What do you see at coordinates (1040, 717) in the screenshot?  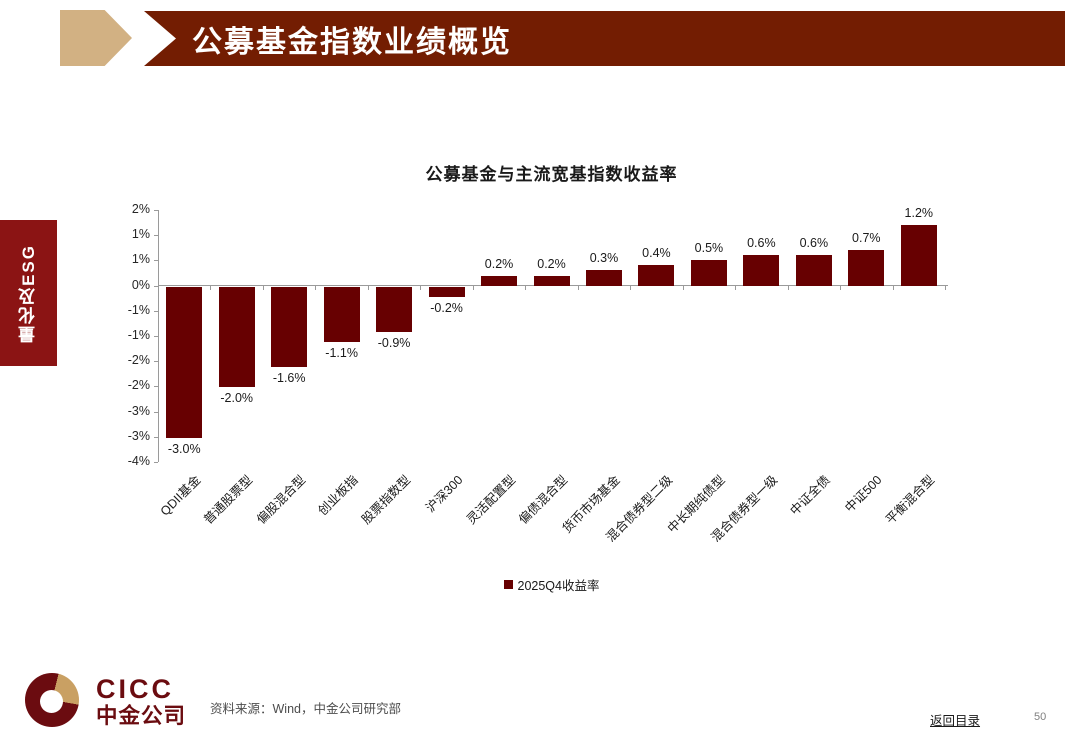 I see `page-number: 50` at bounding box center [1040, 717].